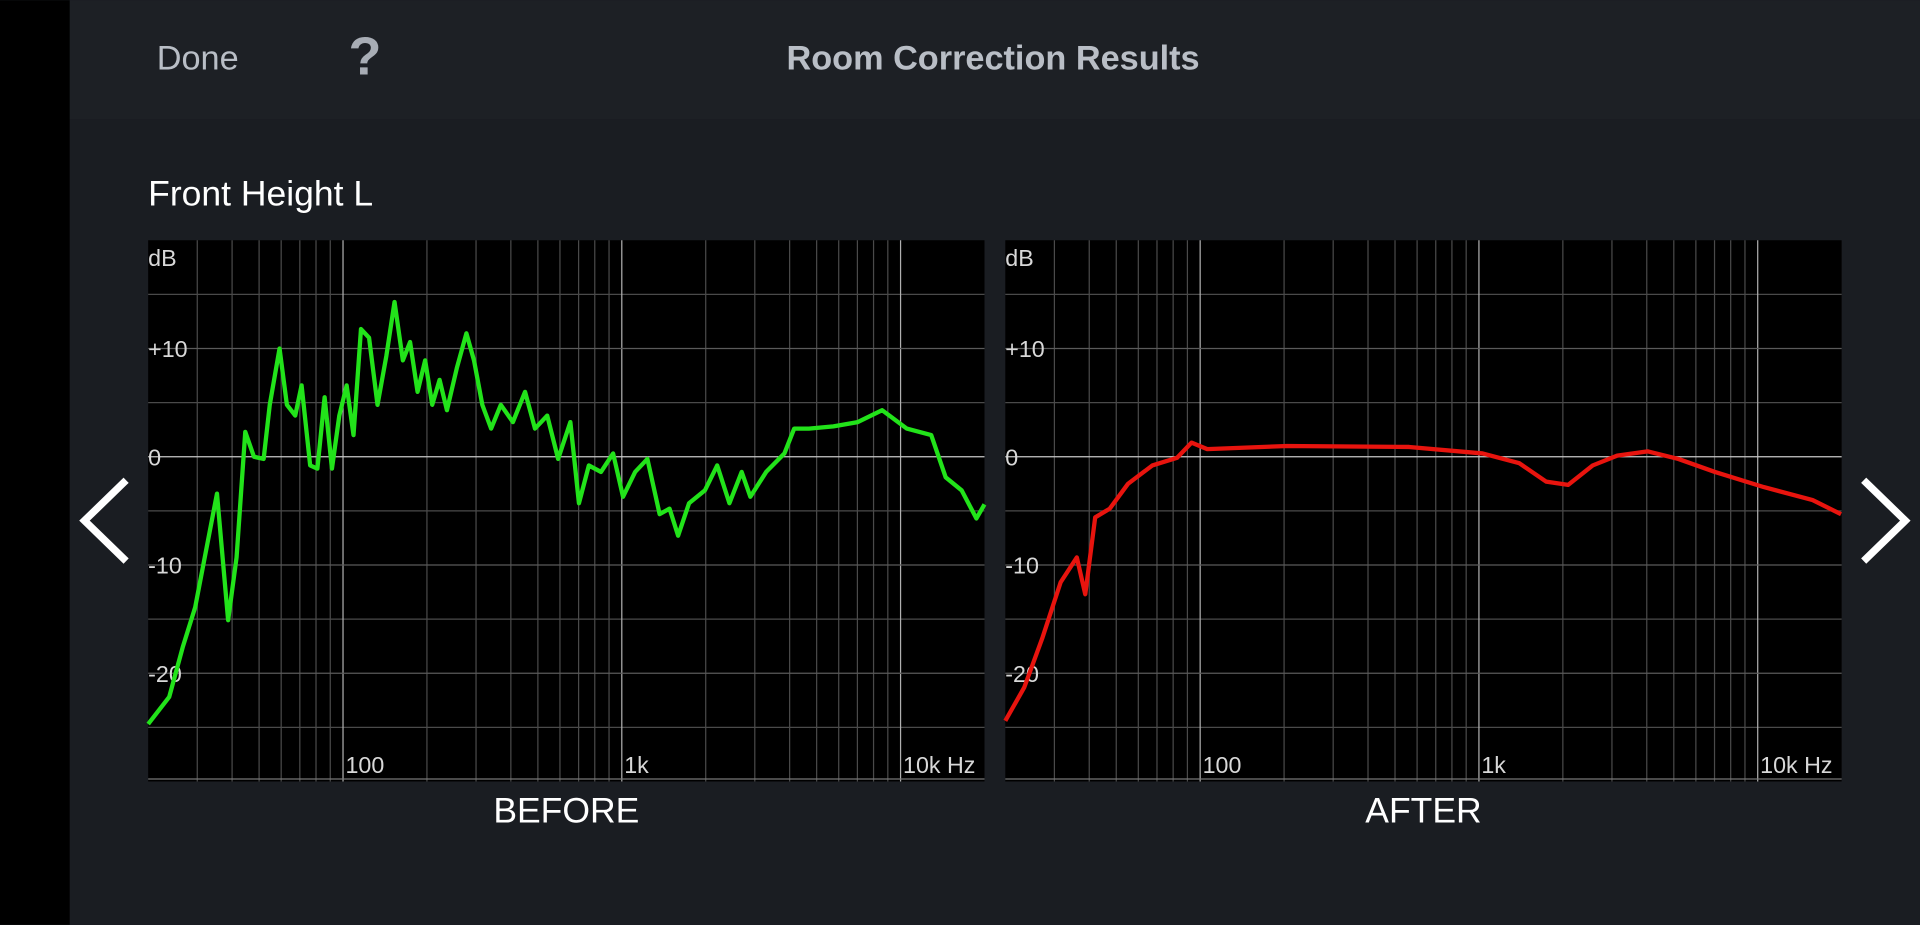 The image size is (1920, 925). I want to click on next-arrow, so click(1886, 520).